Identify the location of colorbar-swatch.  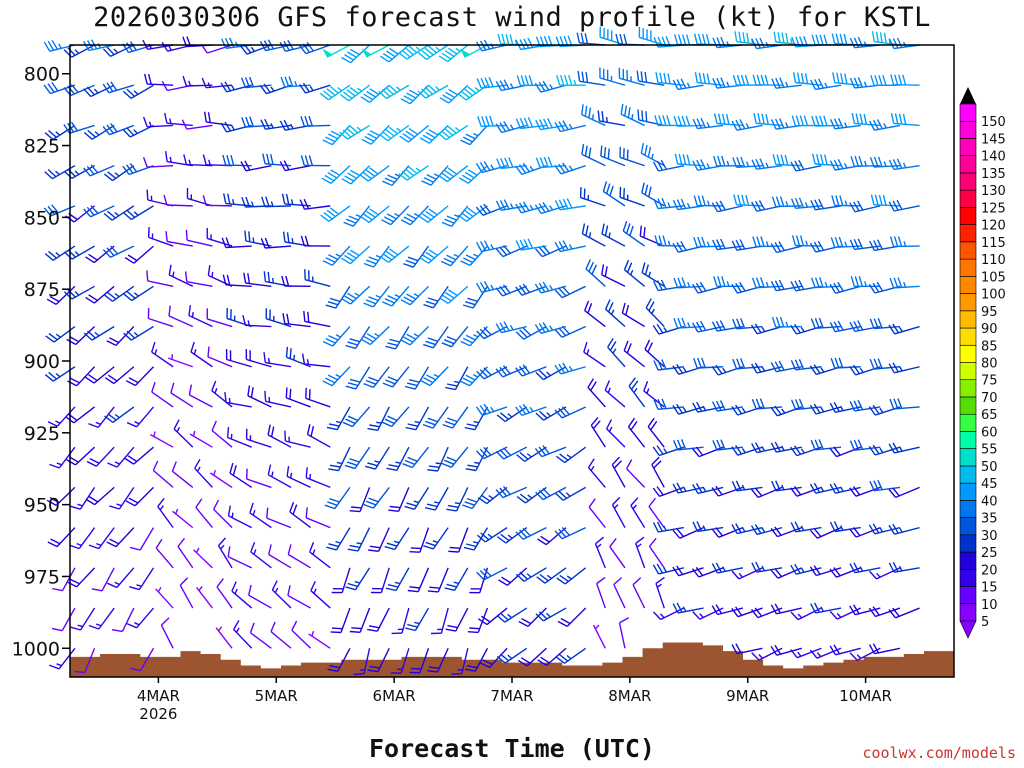
(968, 526).